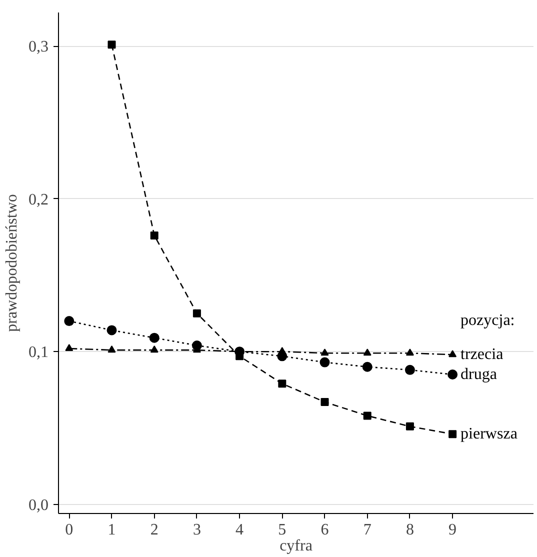 This screenshot has height=557, width=537. Describe the element at coordinates (478, 375) in the screenshot. I see `series-label: druga` at that location.